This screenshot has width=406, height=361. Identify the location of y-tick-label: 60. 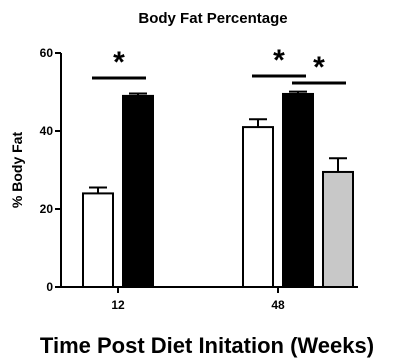
(47, 53).